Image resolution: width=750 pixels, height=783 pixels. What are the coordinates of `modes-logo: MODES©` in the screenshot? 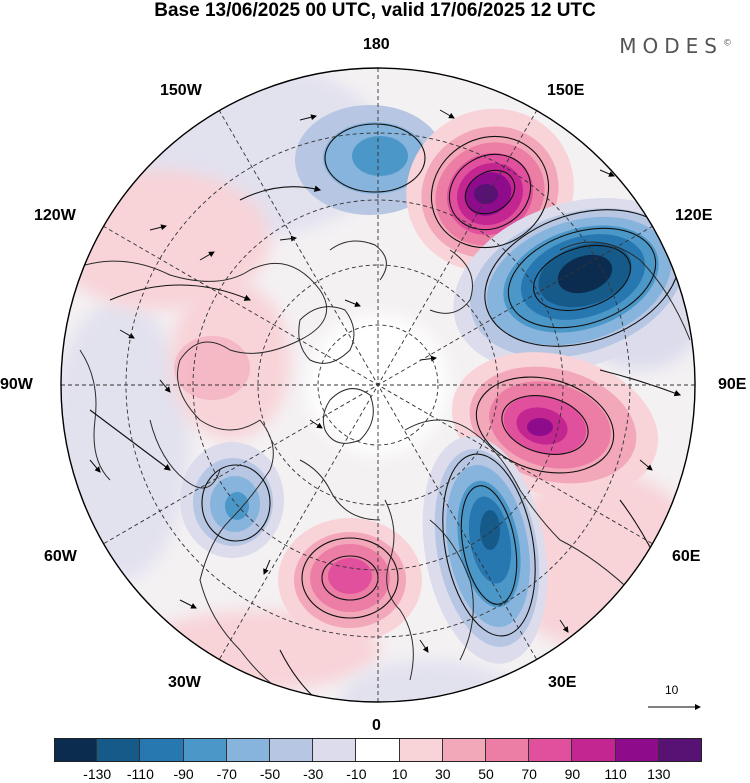 It's located at (675, 46).